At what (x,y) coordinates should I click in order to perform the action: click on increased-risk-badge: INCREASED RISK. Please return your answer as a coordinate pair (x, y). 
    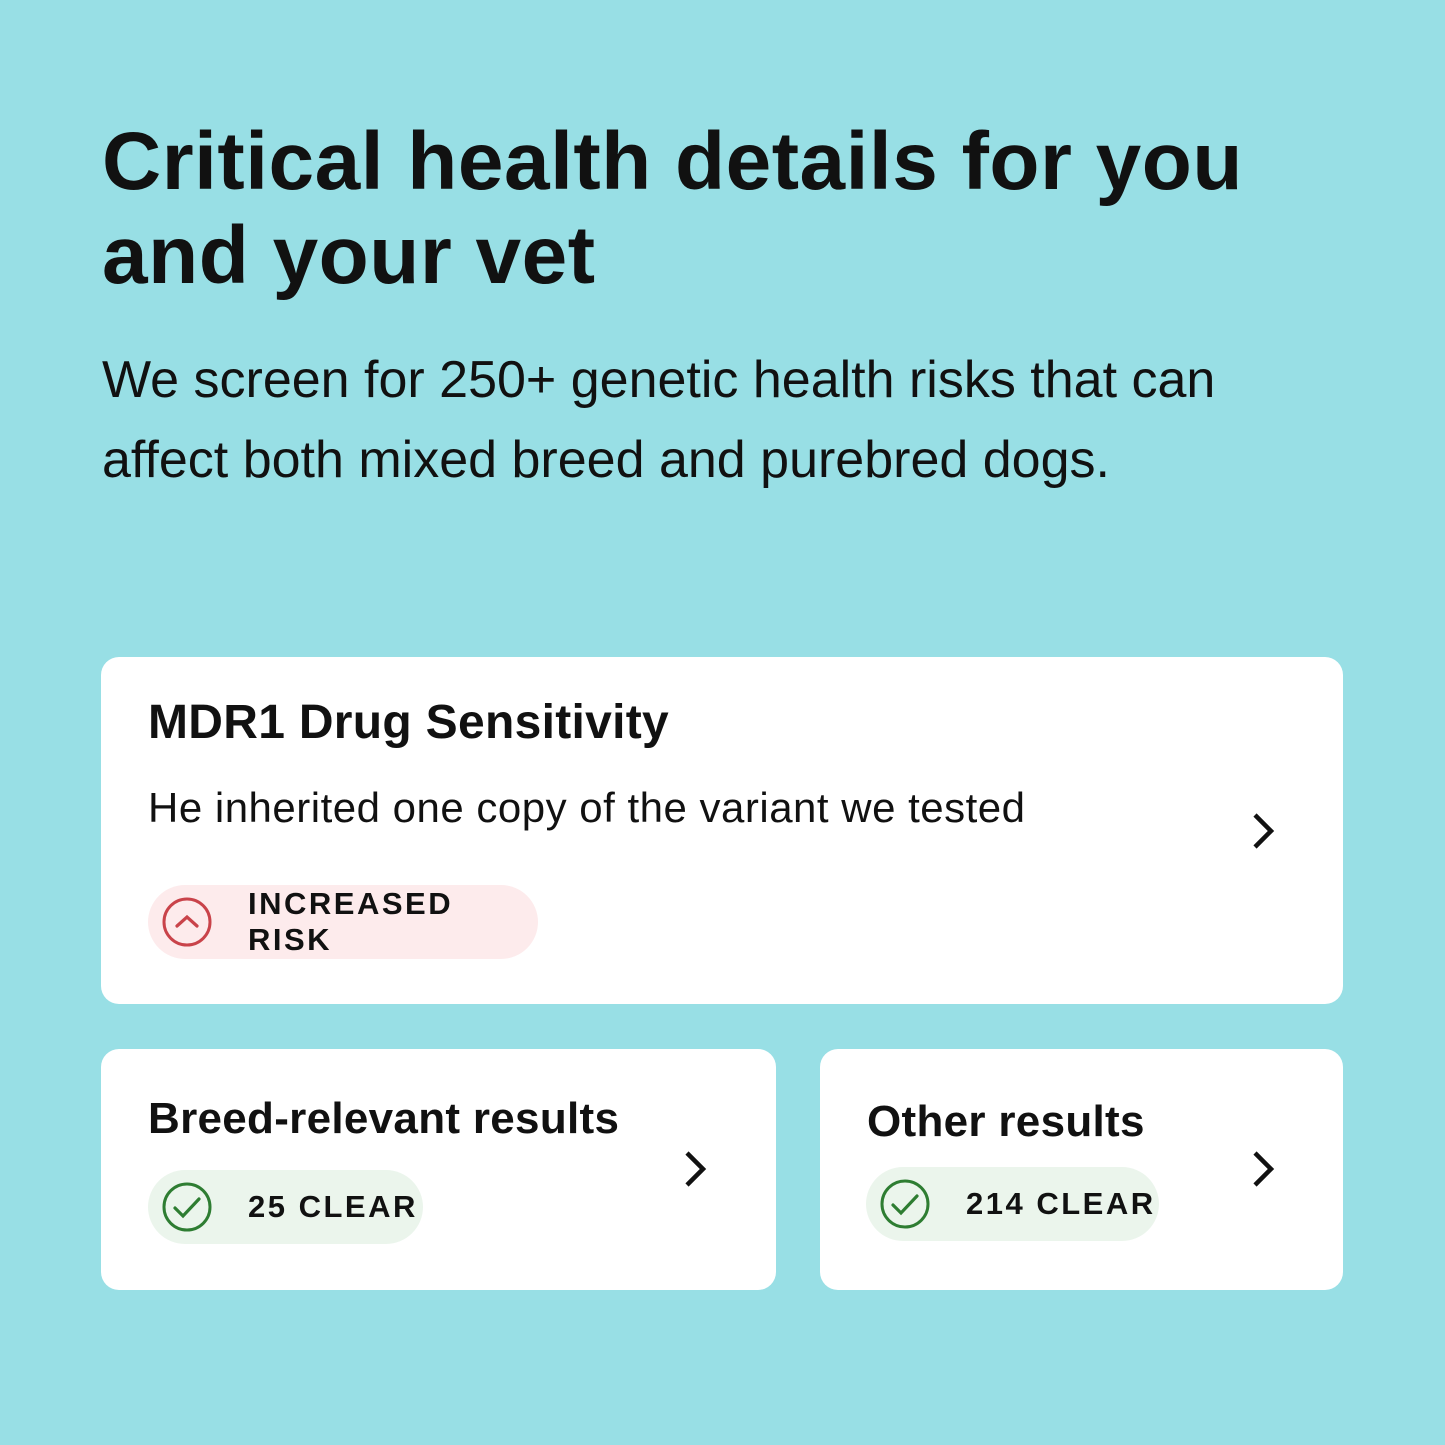
    Looking at the image, I should click on (343, 922).